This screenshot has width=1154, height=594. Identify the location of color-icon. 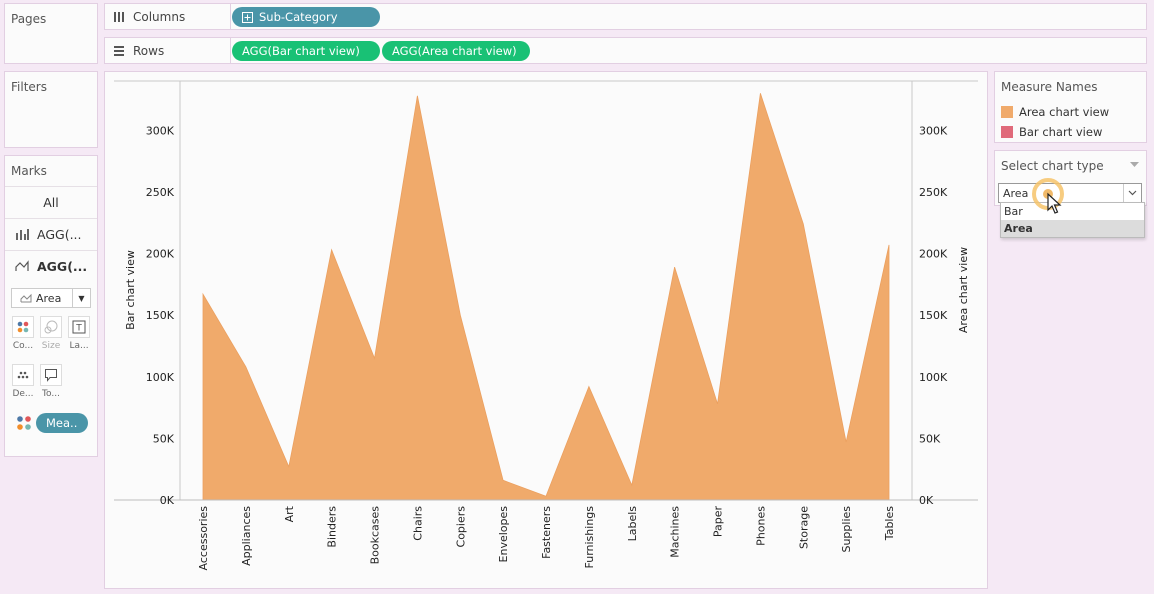
(23, 327).